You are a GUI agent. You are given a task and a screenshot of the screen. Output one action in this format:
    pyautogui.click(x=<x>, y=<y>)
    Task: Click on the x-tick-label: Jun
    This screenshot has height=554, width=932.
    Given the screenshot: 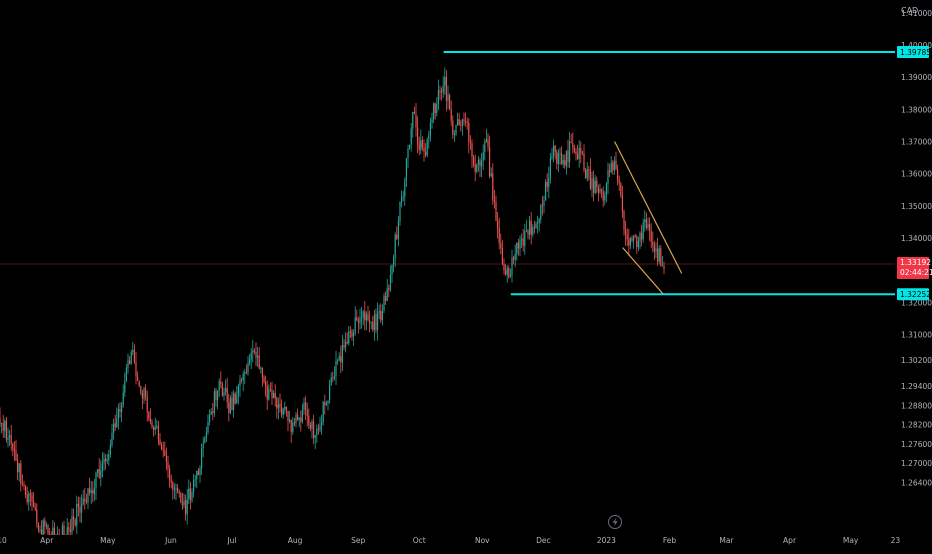 What is the action you would take?
    pyautogui.click(x=170, y=540)
    